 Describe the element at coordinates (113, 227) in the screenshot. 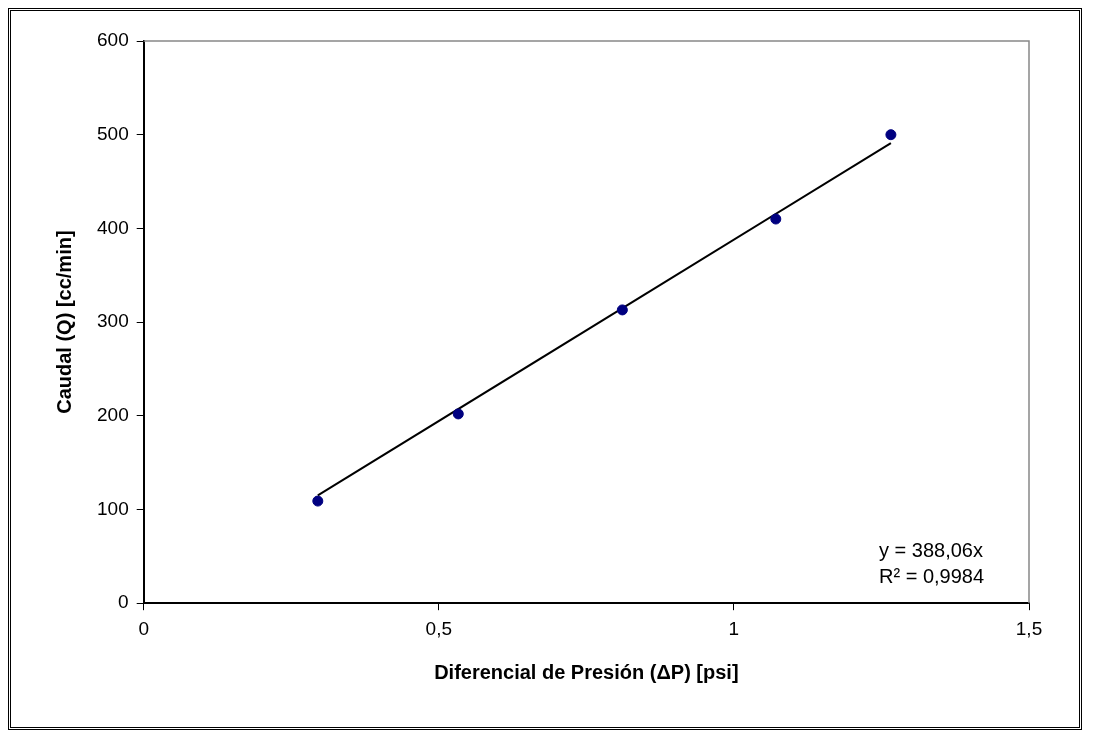

I see `y-tick-label: 400` at that location.